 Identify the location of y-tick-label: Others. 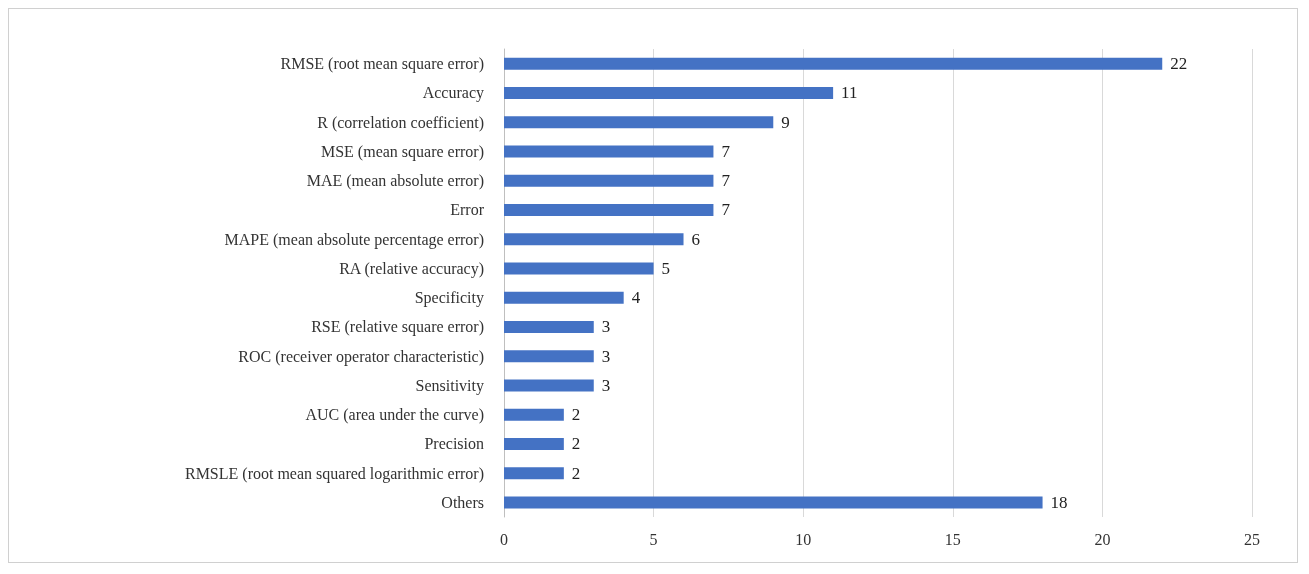
(462, 502).